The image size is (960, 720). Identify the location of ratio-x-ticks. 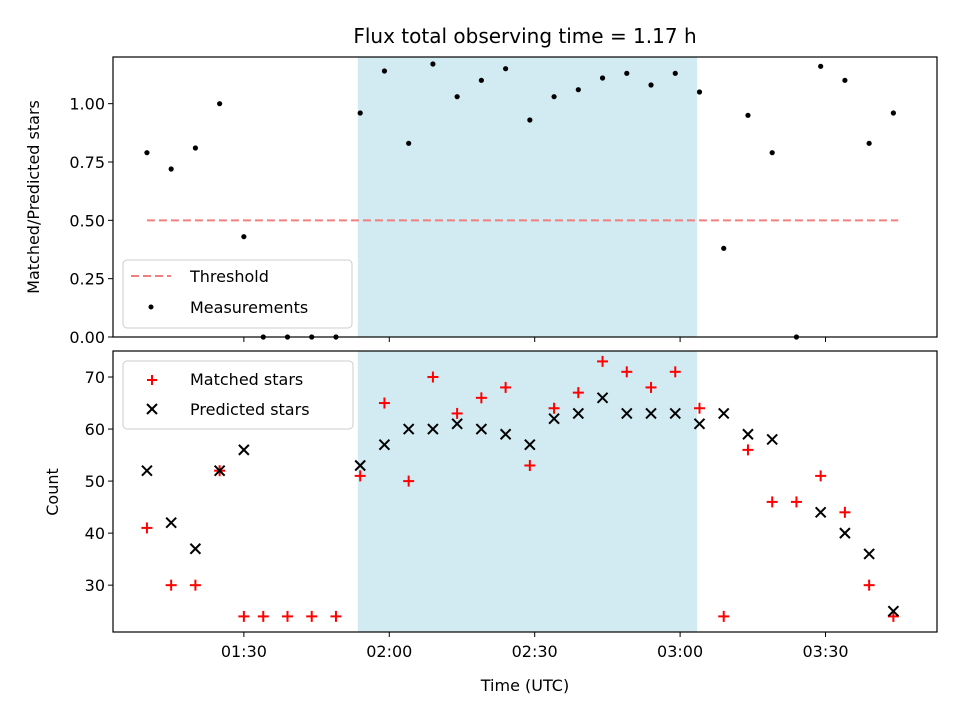
(535, 339).